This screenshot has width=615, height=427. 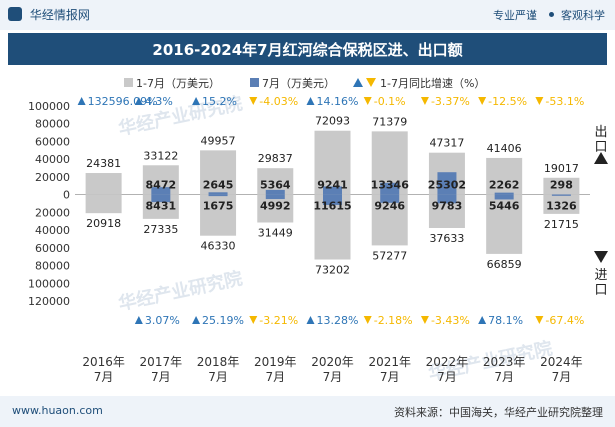 I want to click on export-month-label: 2645, so click(x=218, y=185).